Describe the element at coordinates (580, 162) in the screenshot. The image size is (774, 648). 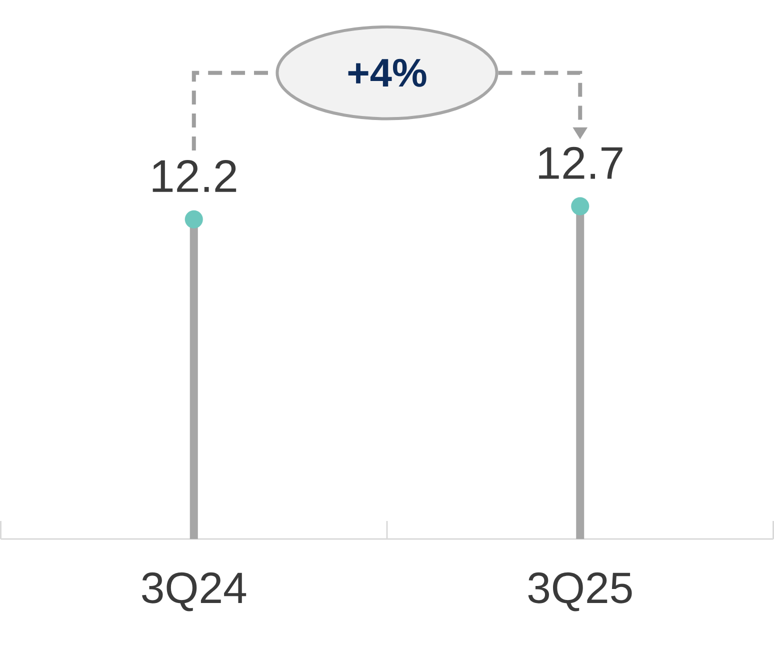
I see `data-label: 12.7` at that location.